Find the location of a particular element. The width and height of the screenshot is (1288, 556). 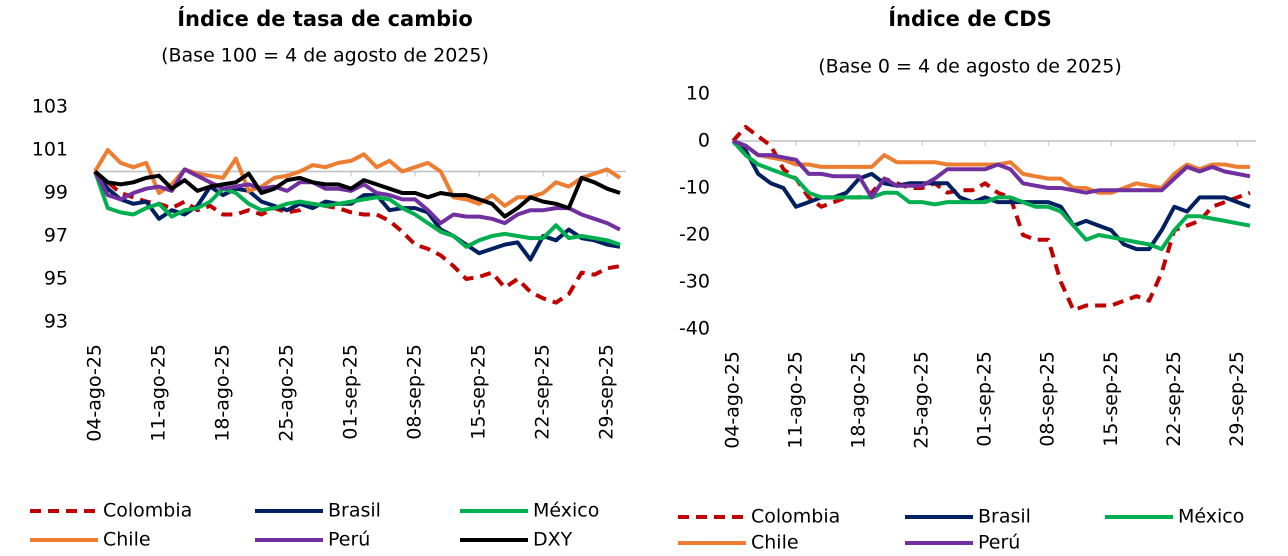

chart-title: Índice de tasa de cambio is located at coordinates (325, 18).